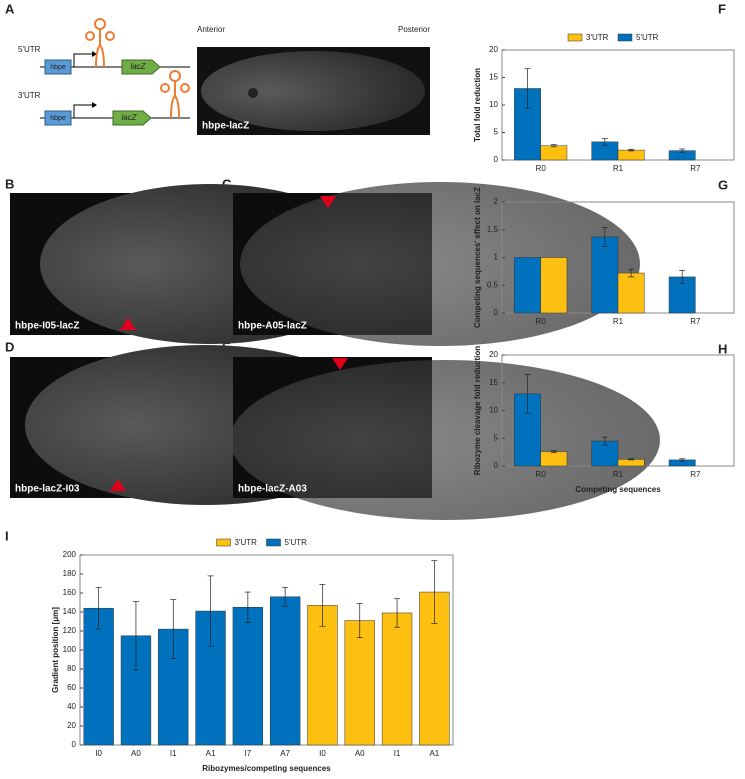 The image size is (745, 779). I want to click on y-tick-label: 60, so click(71, 687).